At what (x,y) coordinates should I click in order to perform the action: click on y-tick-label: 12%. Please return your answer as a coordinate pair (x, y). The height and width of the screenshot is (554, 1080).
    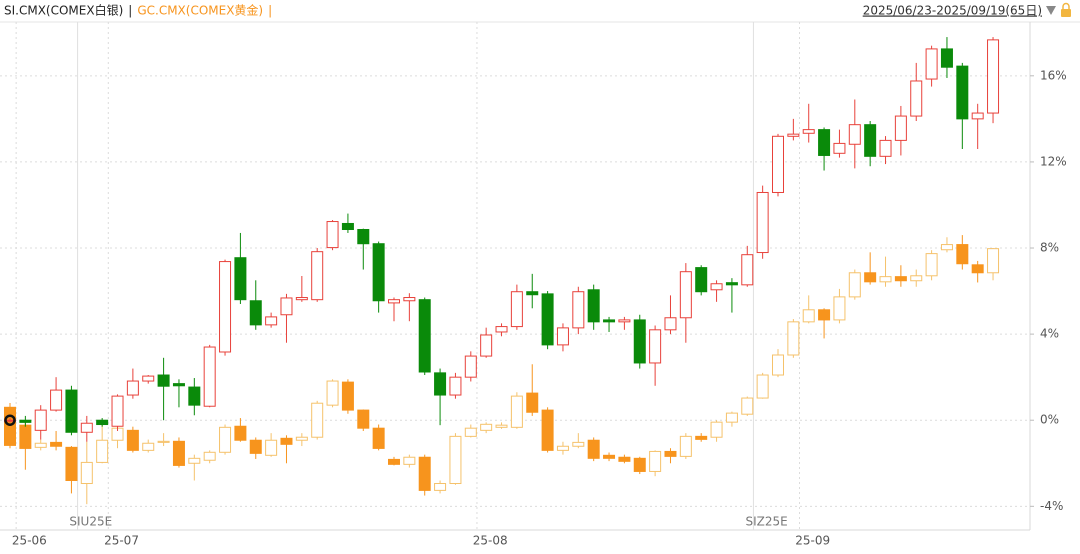
    Looking at the image, I should click on (1053, 161).